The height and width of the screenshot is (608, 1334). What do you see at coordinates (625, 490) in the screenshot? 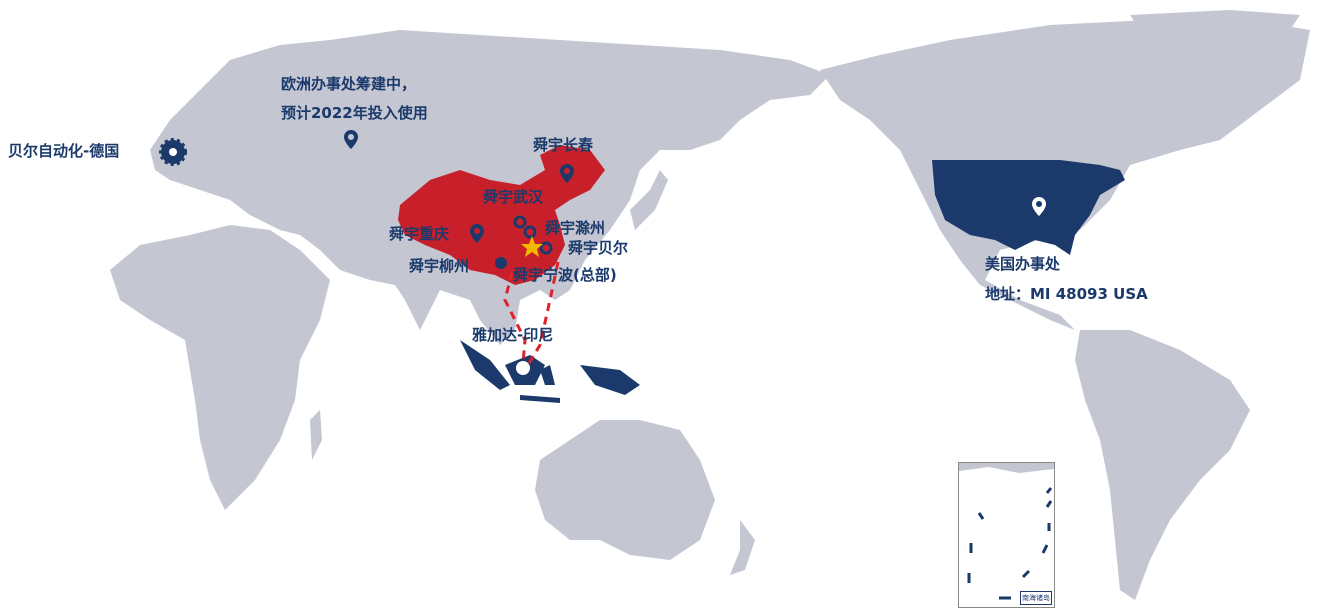
I see `australia` at bounding box center [625, 490].